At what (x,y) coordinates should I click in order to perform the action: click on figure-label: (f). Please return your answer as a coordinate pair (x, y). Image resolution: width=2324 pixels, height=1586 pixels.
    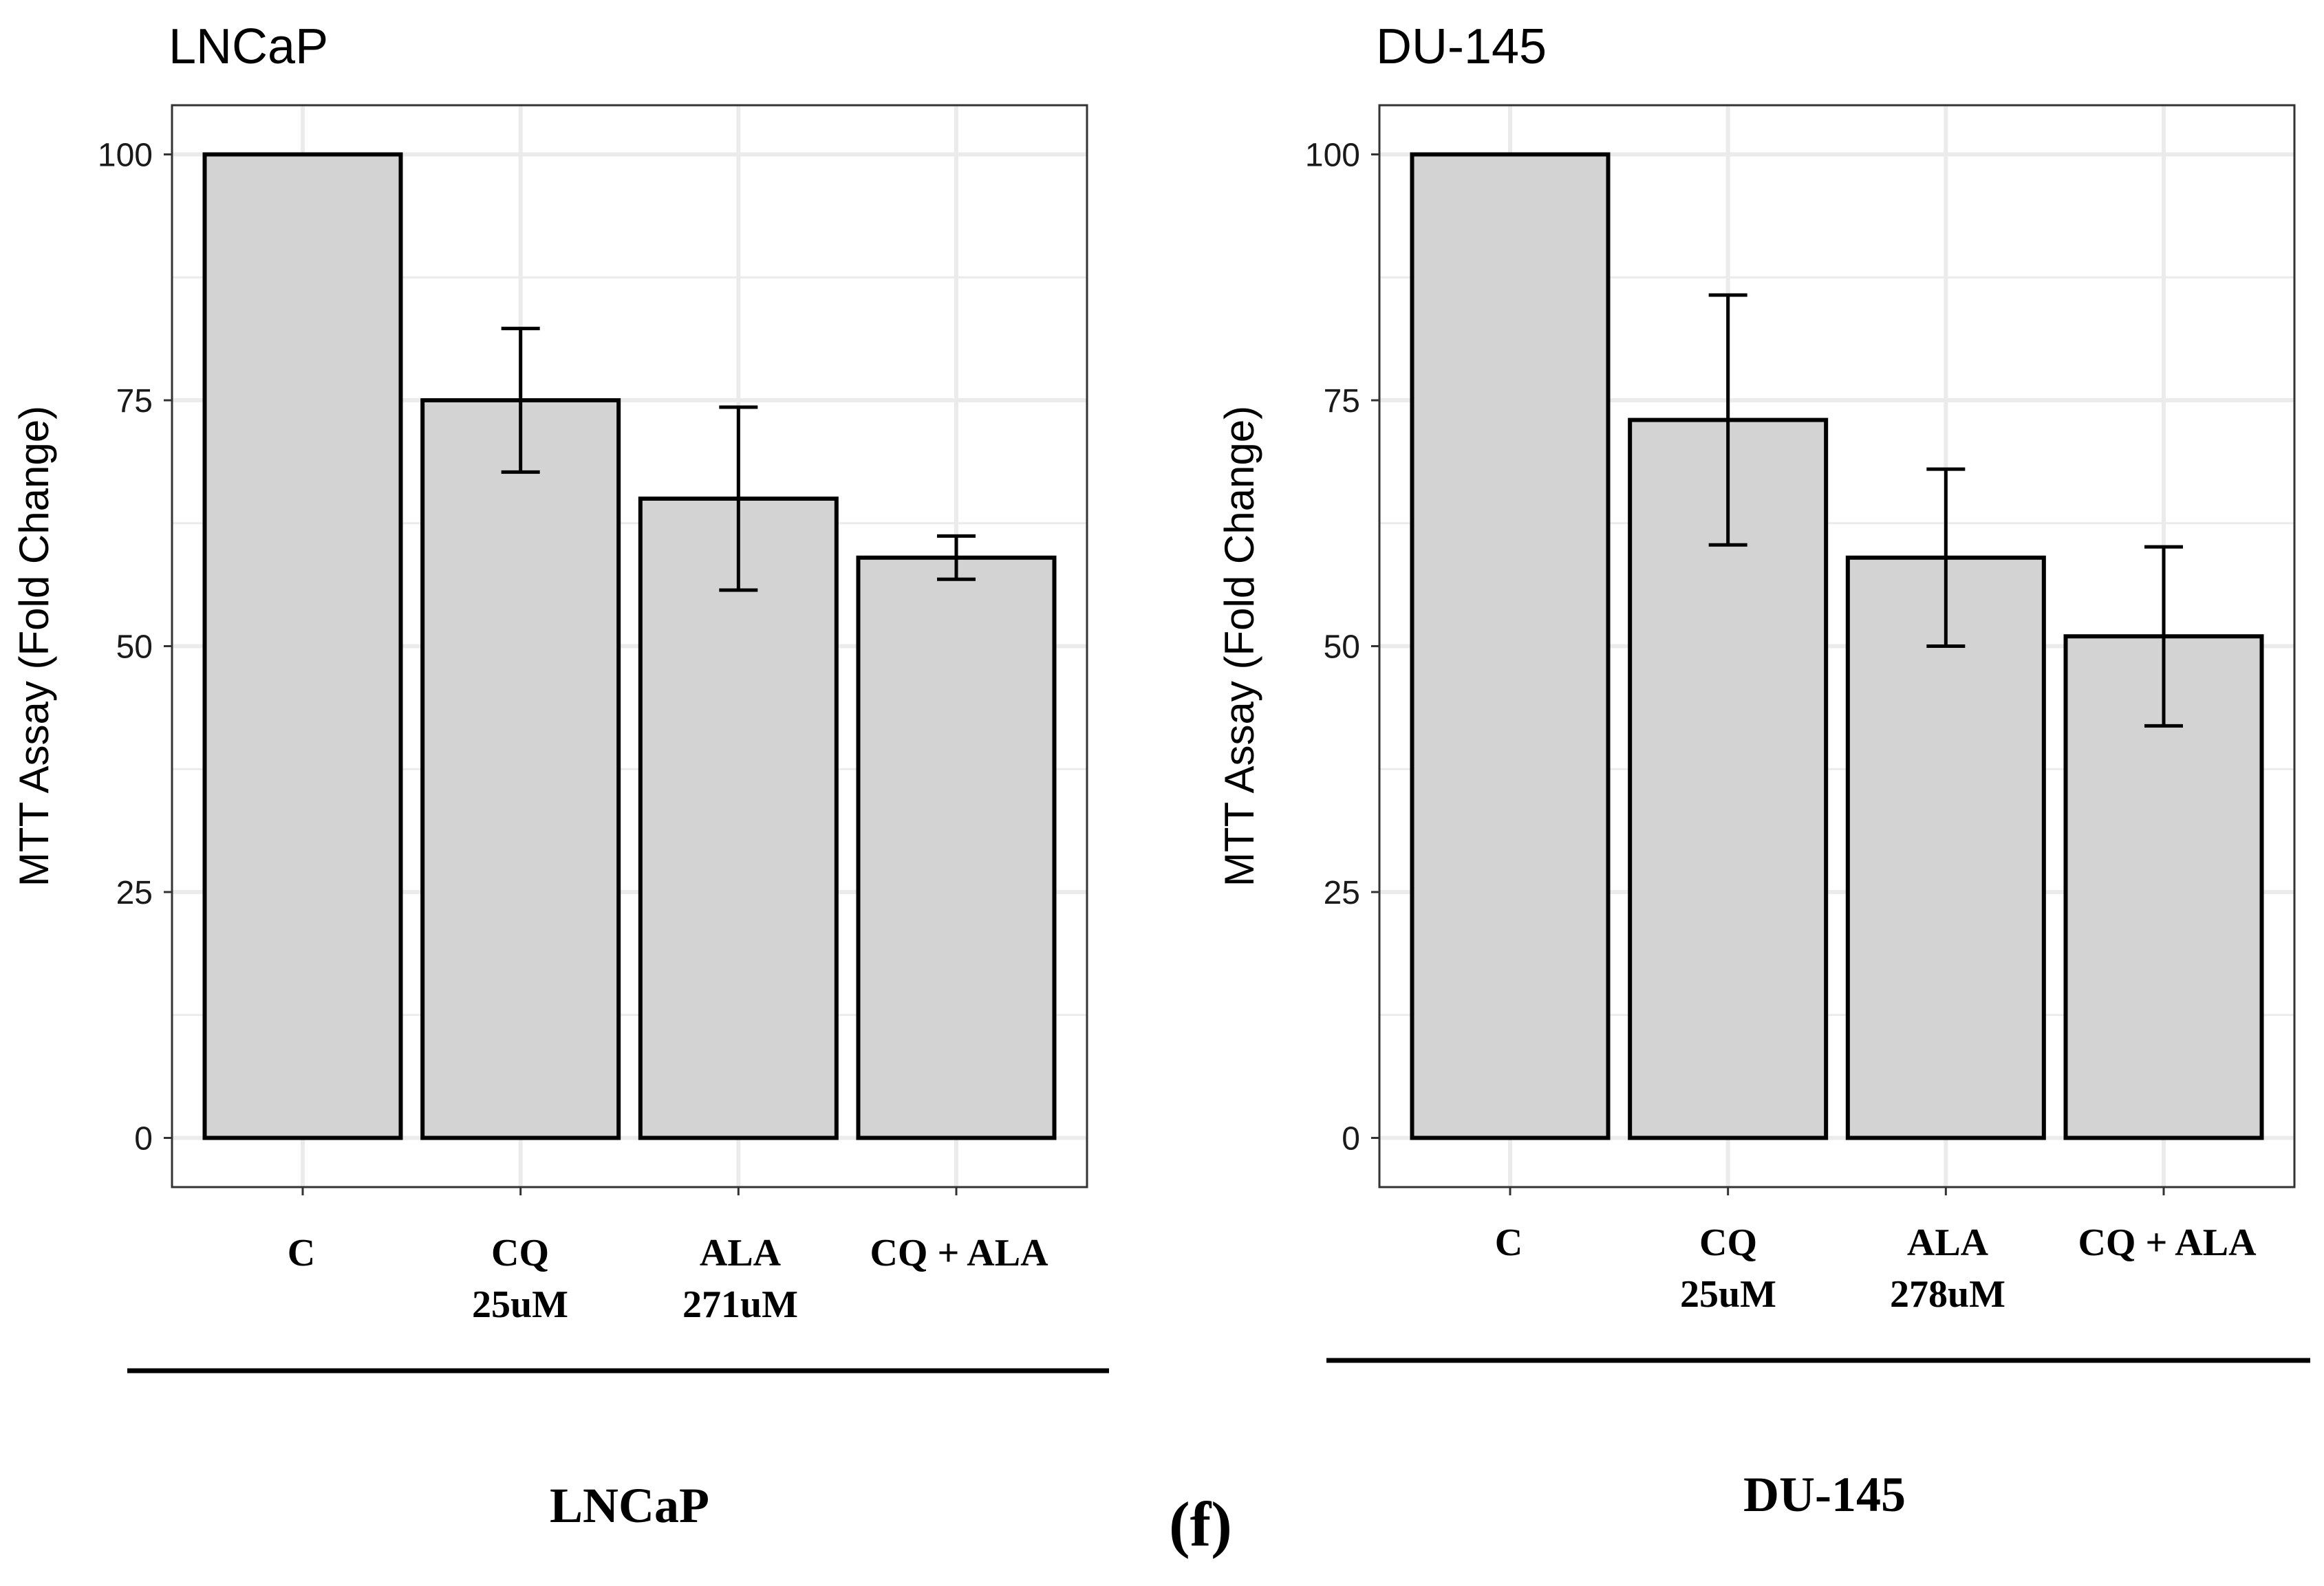
    Looking at the image, I should click on (1200, 1524).